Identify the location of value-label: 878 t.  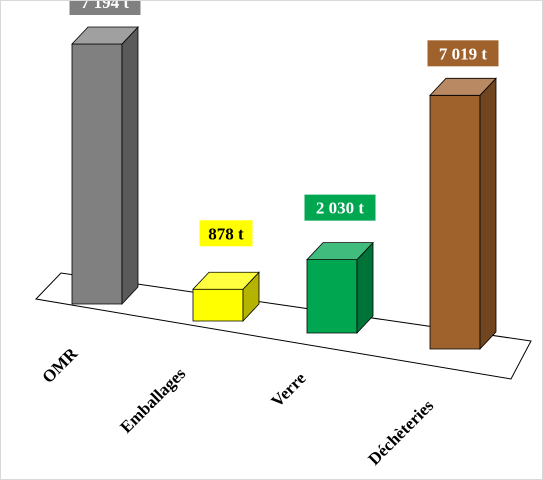
(226, 233).